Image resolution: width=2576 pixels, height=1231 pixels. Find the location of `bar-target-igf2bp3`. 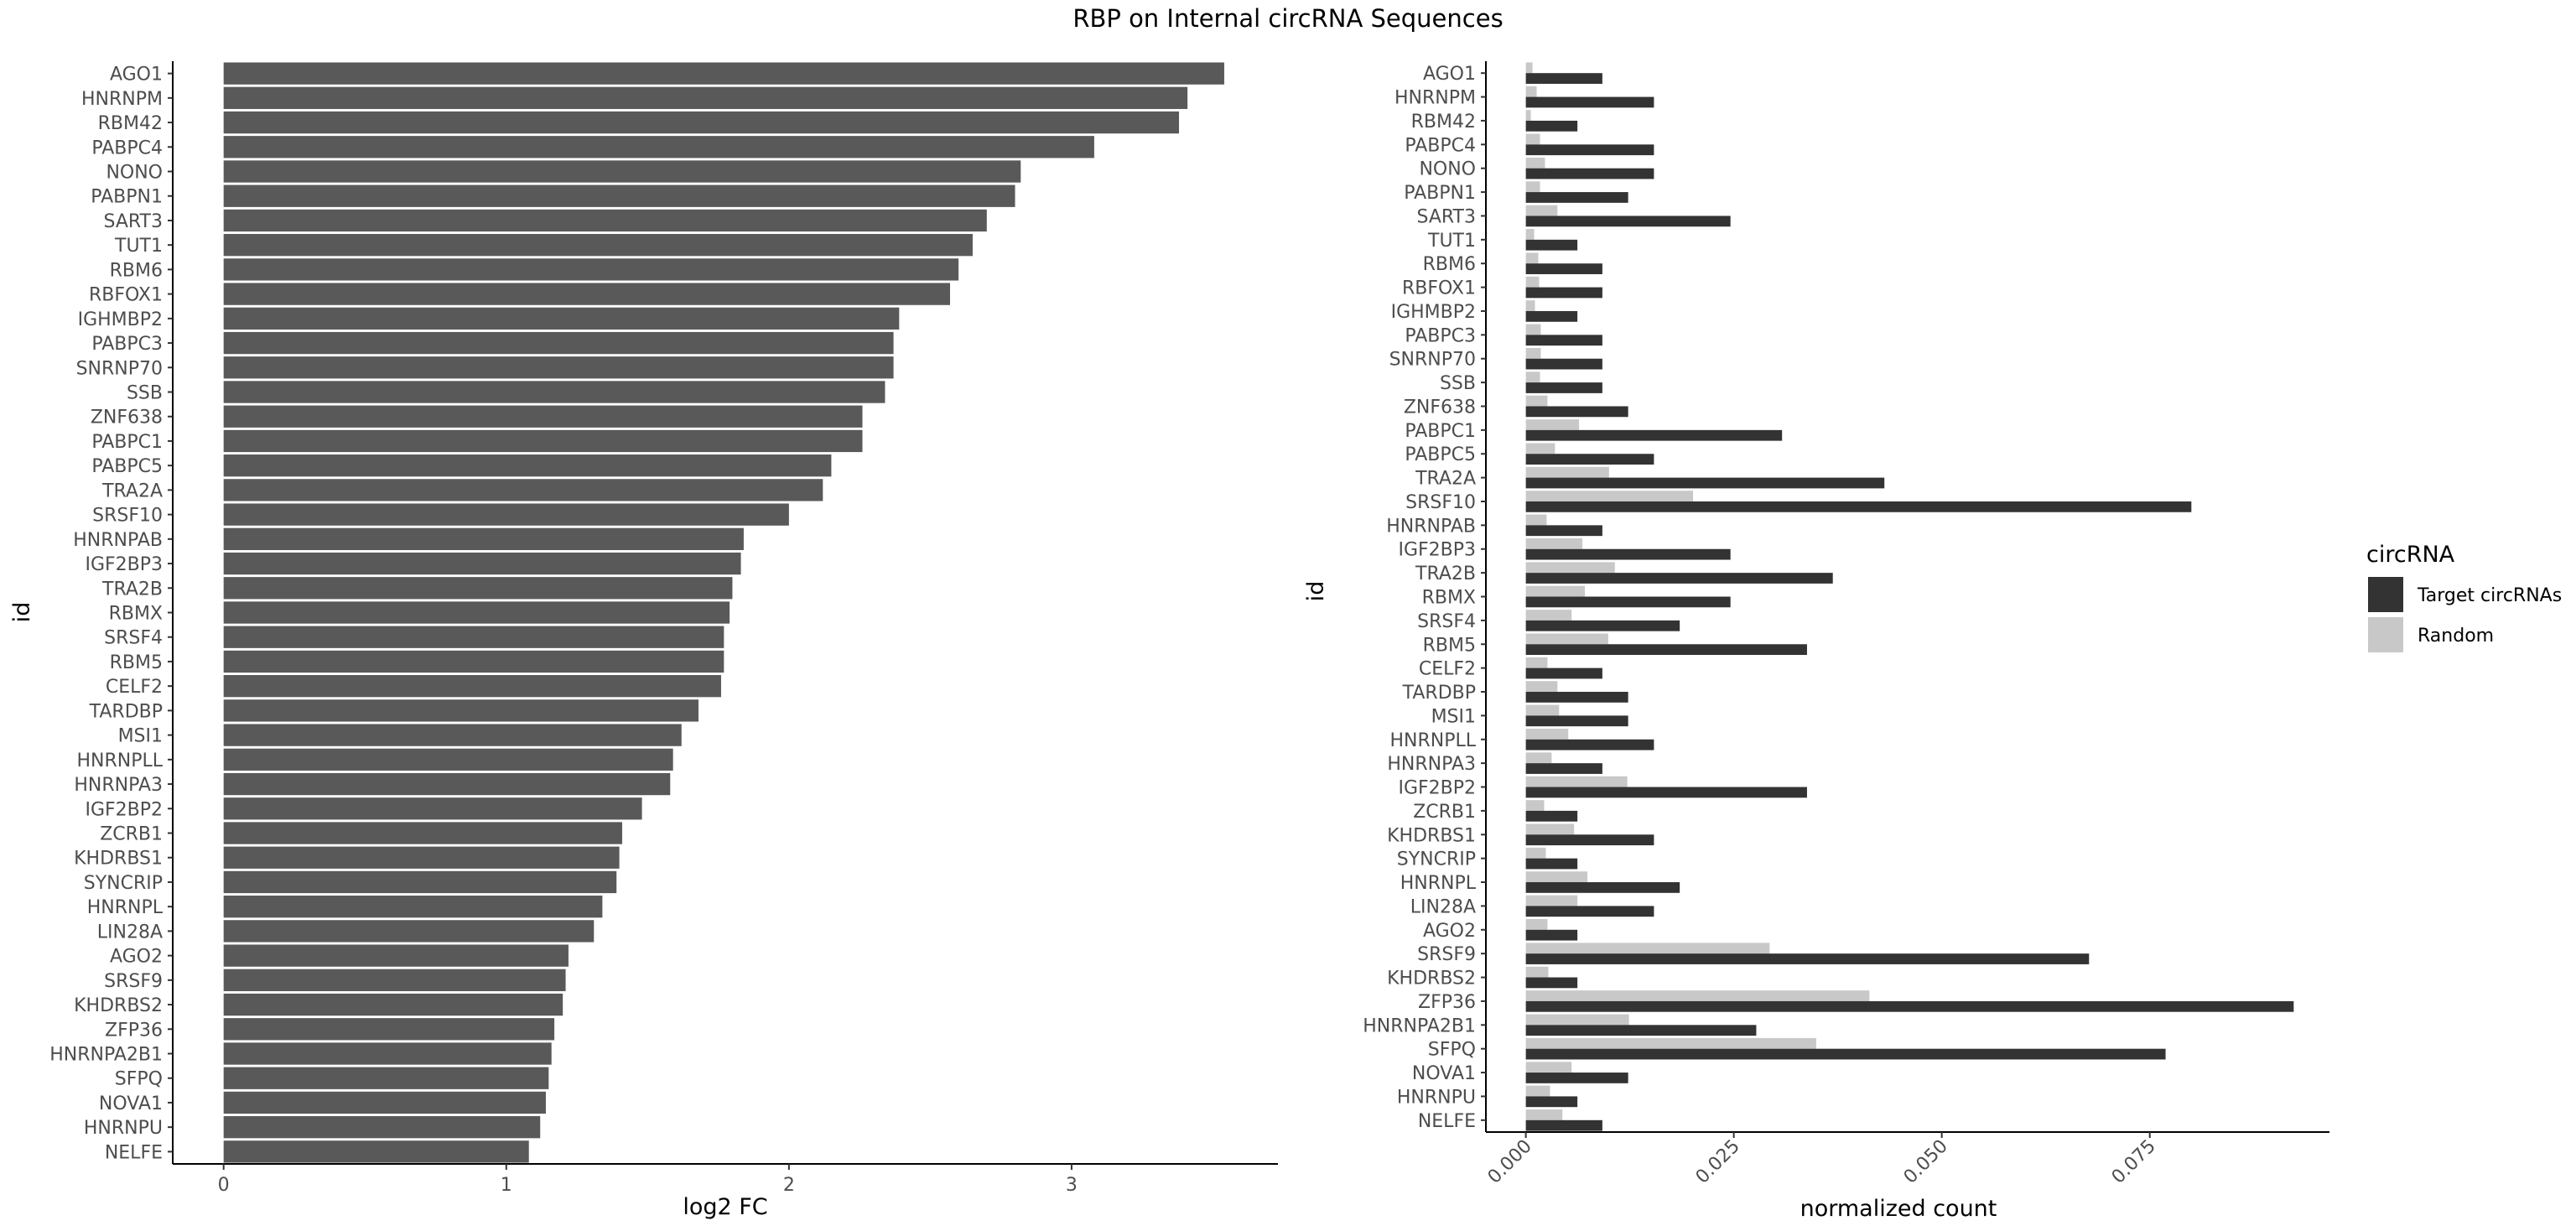

bar-target-igf2bp3 is located at coordinates (1628, 554).